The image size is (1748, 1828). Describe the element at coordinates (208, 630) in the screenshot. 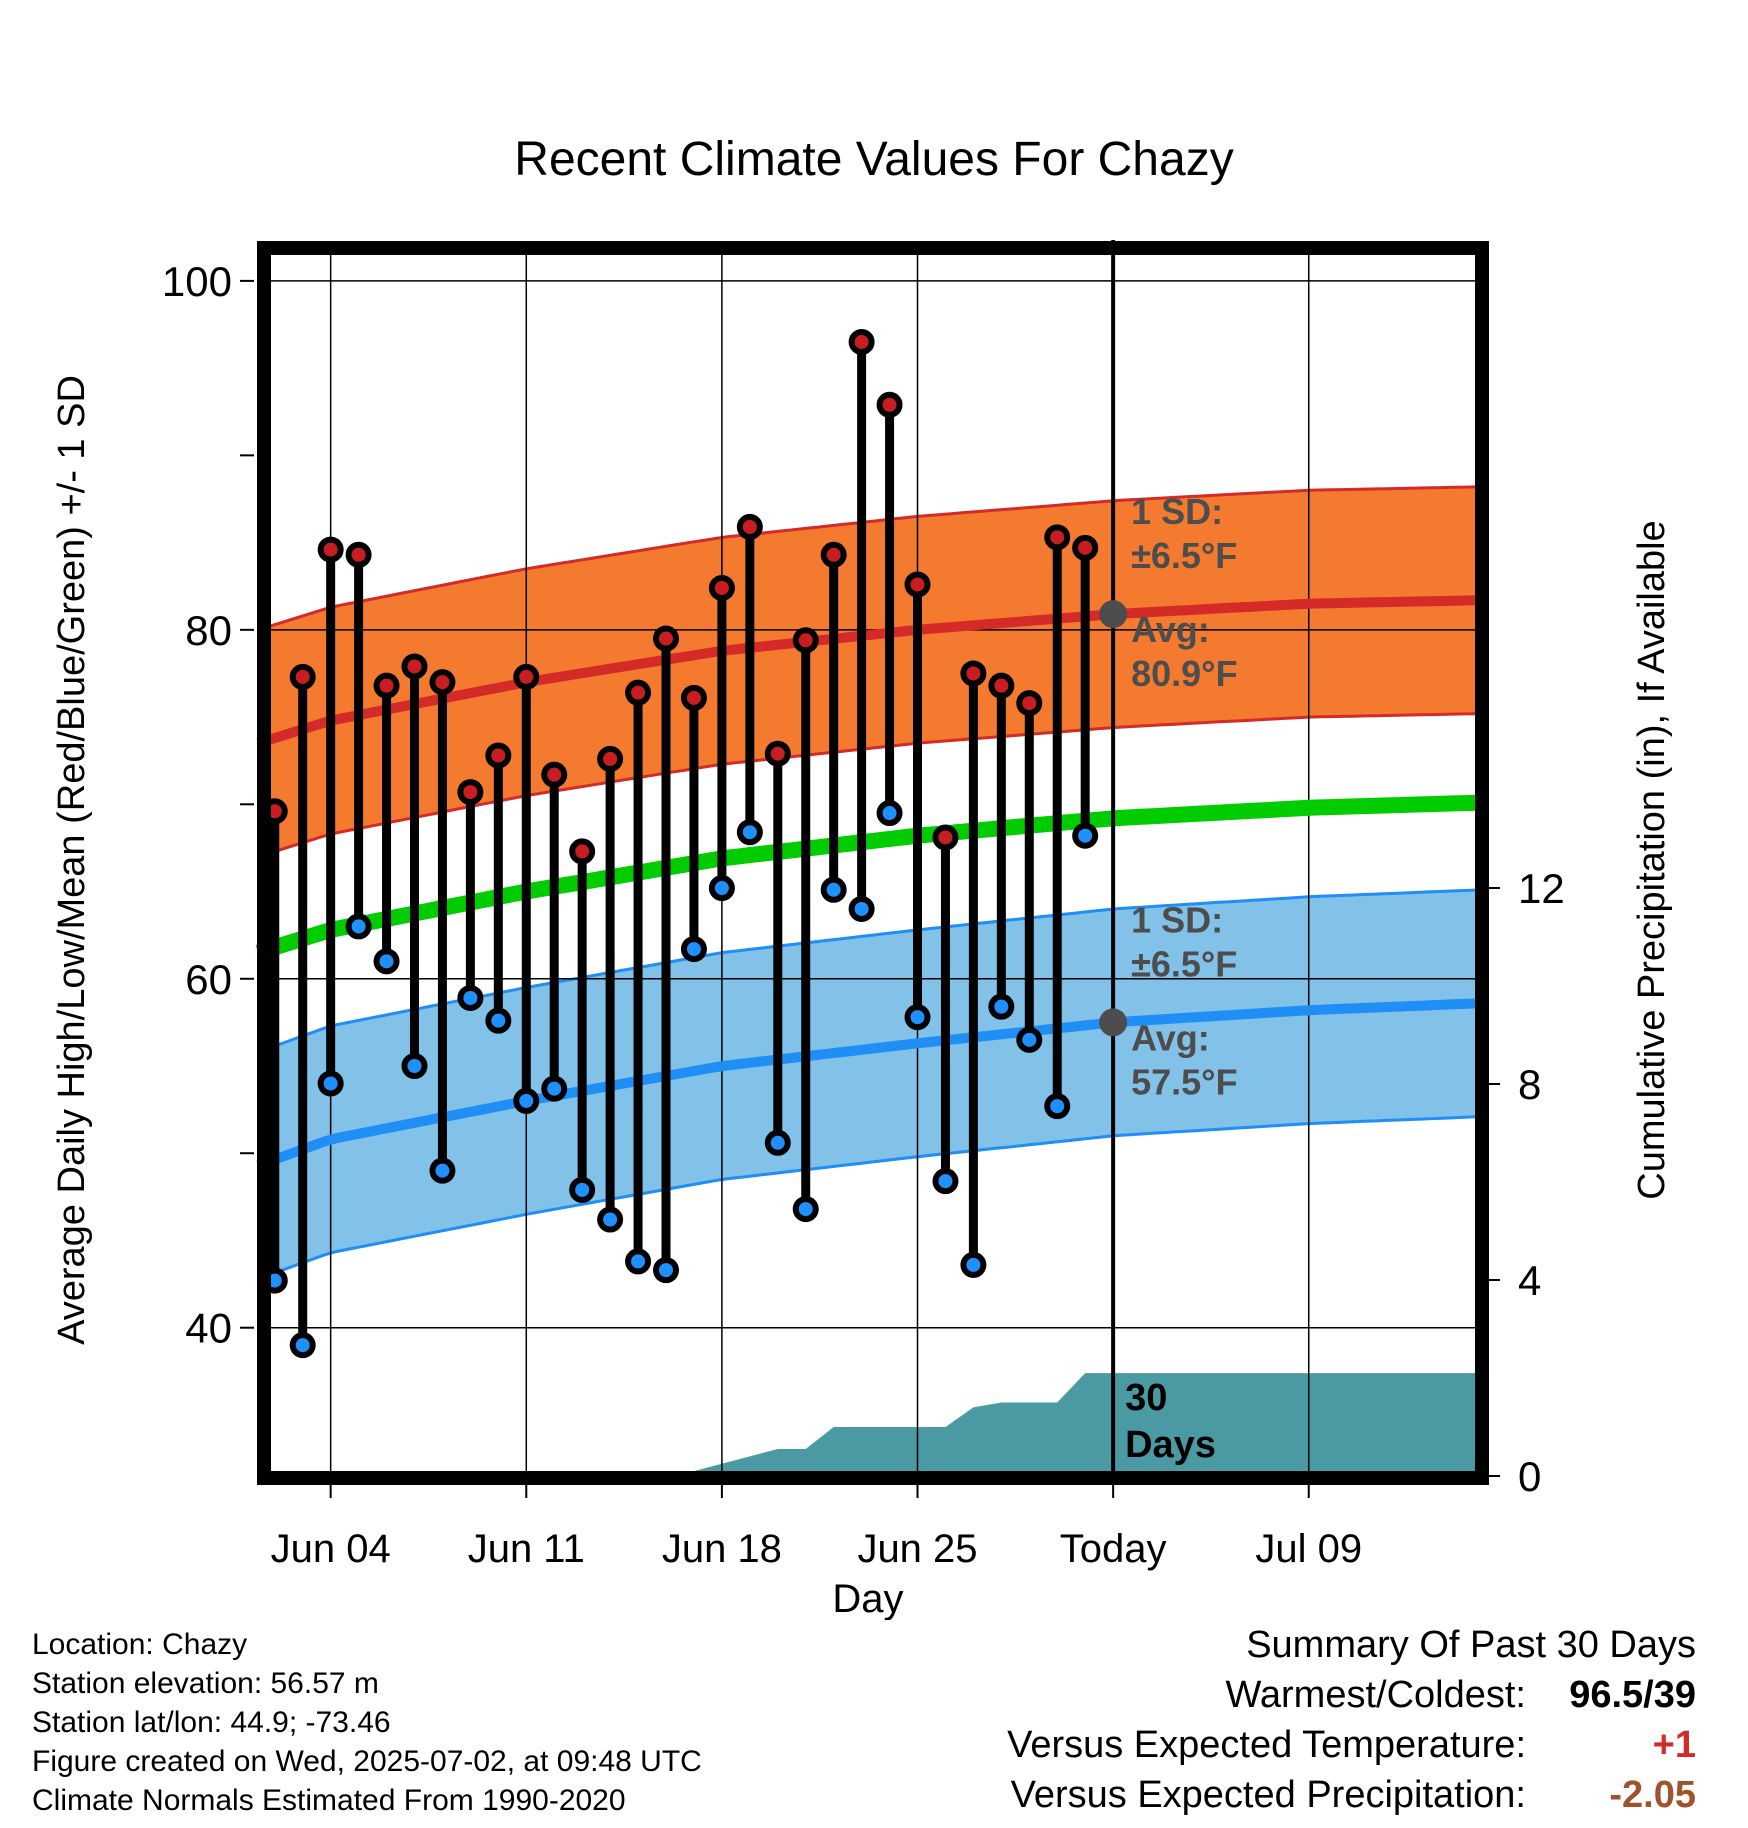

I see `y-tick-label: 80` at that location.